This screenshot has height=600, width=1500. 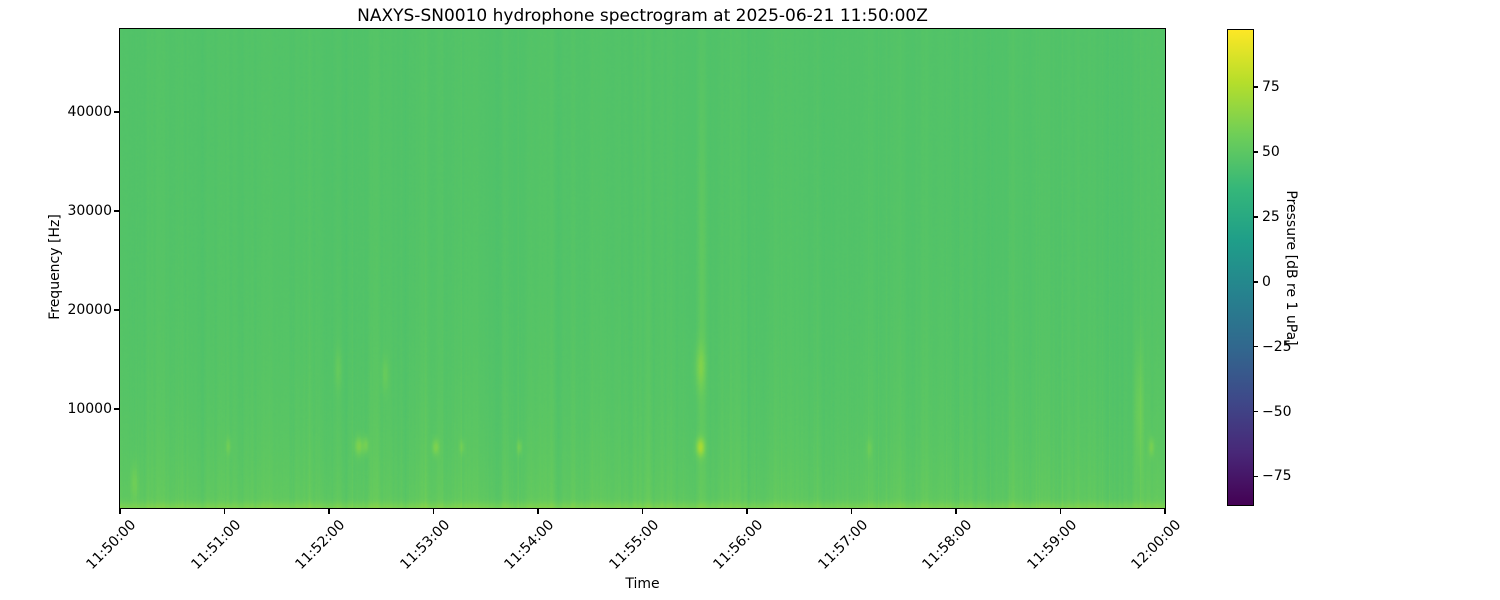 I want to click on x-tick-label: 11:54:00, so click(x=529, y=545).